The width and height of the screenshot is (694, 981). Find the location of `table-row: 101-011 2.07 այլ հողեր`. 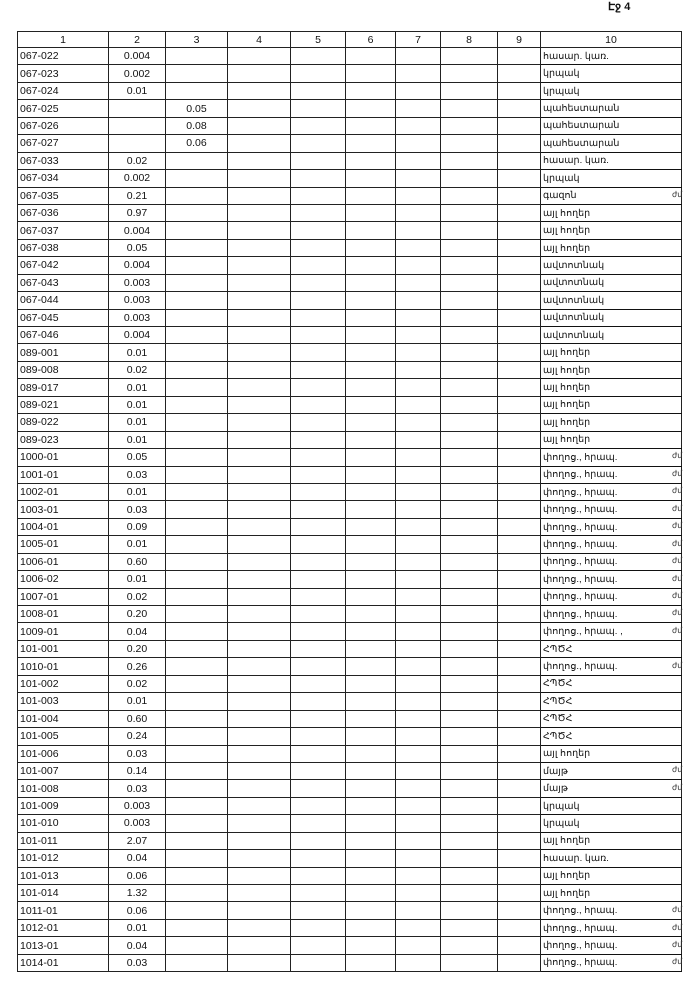

table-row: 101-011 2.07 այլ հողեր is located at coordinates (349, 841).